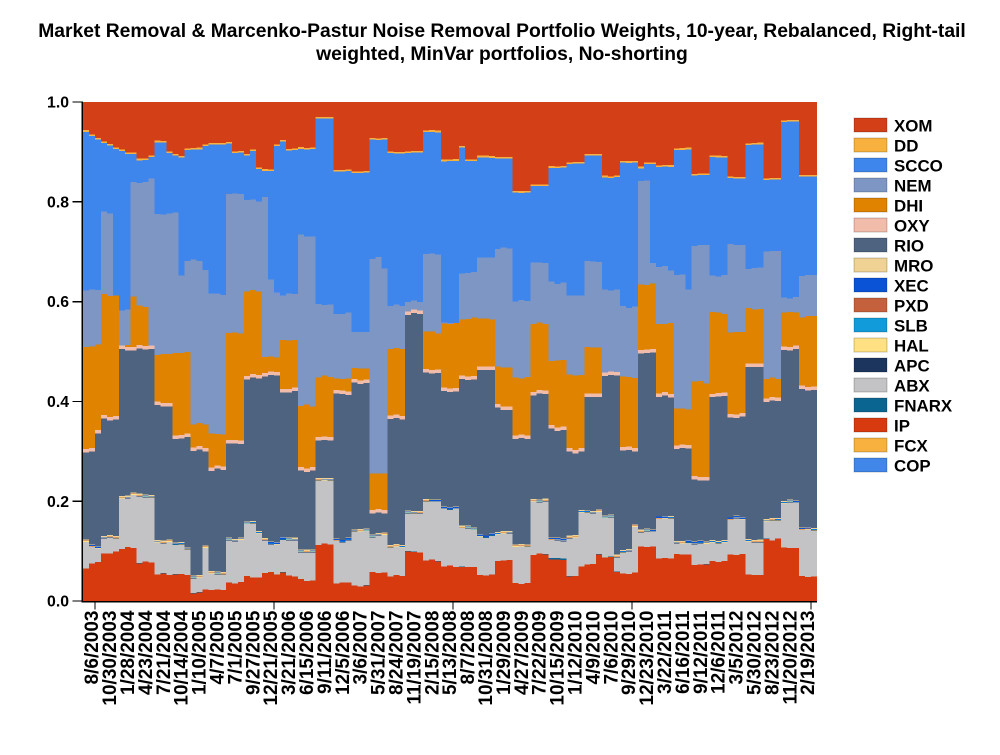 Image resolution: width=1000 pixels, height=755 pixels. I want to click on svg-text: 7/21/2004, so click(164, 652).